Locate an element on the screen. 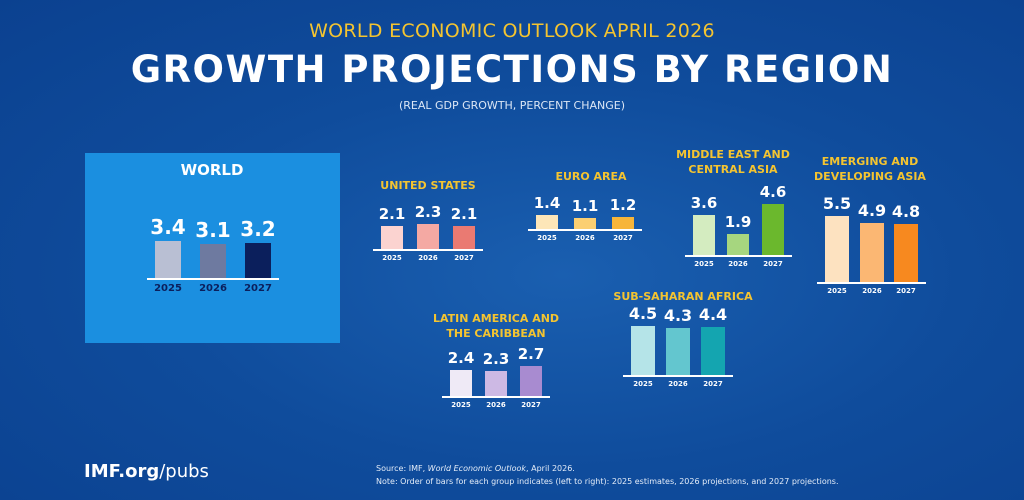 The height and width of the screenshot is (500, 1024). chart-title: MIDDLE EAST AND CENTRAL ASIA is located at coordinates (733, 162).